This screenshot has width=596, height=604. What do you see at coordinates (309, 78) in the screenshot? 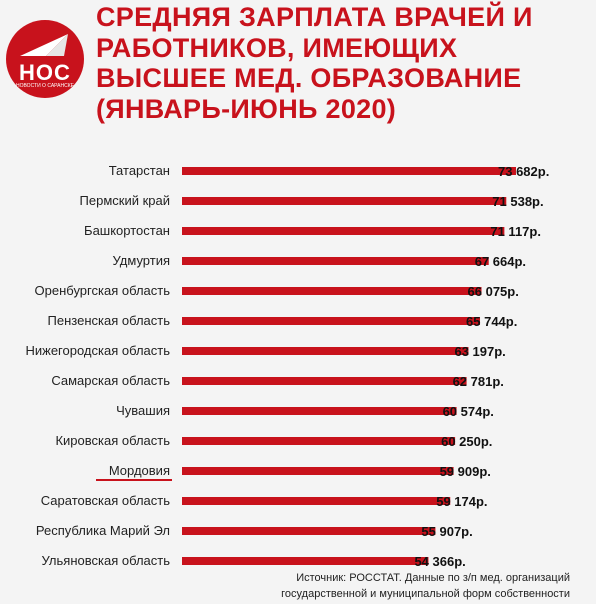
I see `title-line: ВЫСШЕЕ МЕД. ОБРАЗОВАНИЕ` at bounding box center [309, 78].